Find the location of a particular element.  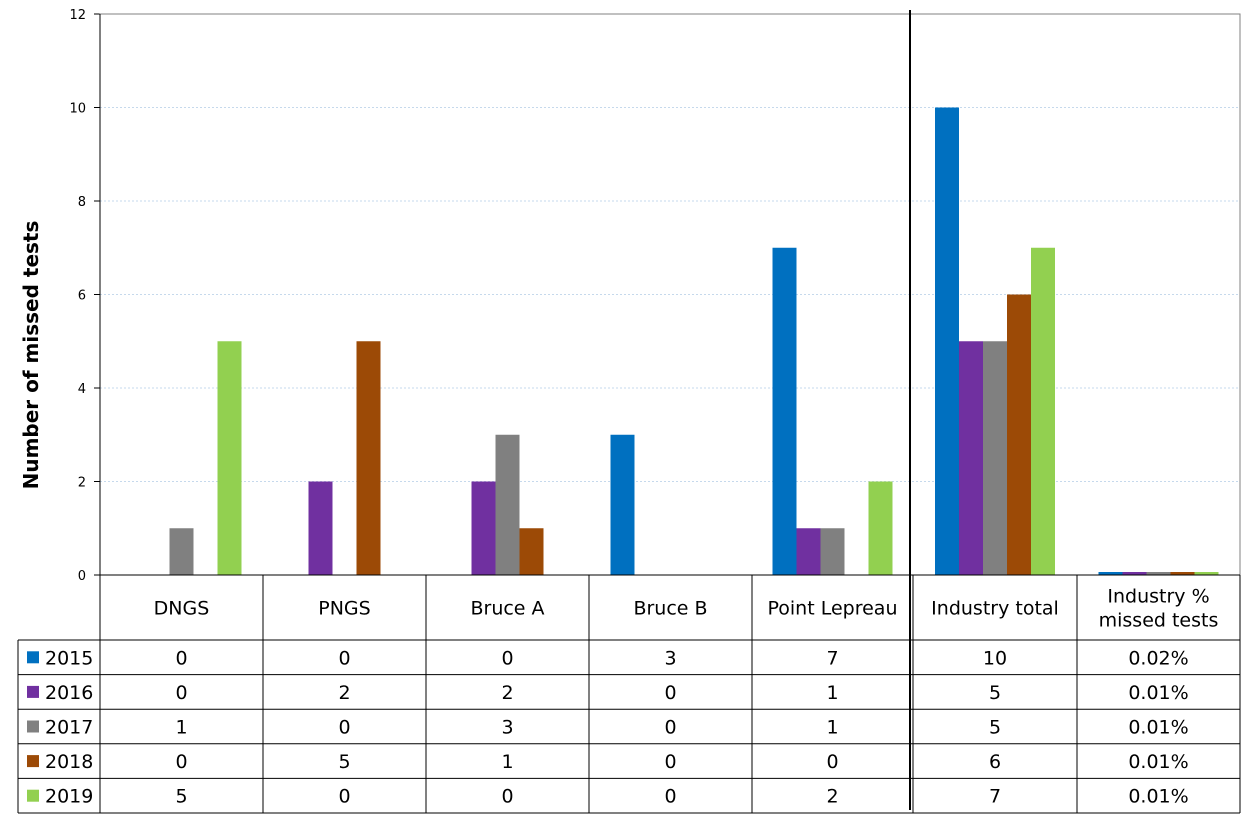

category-label: DNGS is located at coordinates (182, 609).